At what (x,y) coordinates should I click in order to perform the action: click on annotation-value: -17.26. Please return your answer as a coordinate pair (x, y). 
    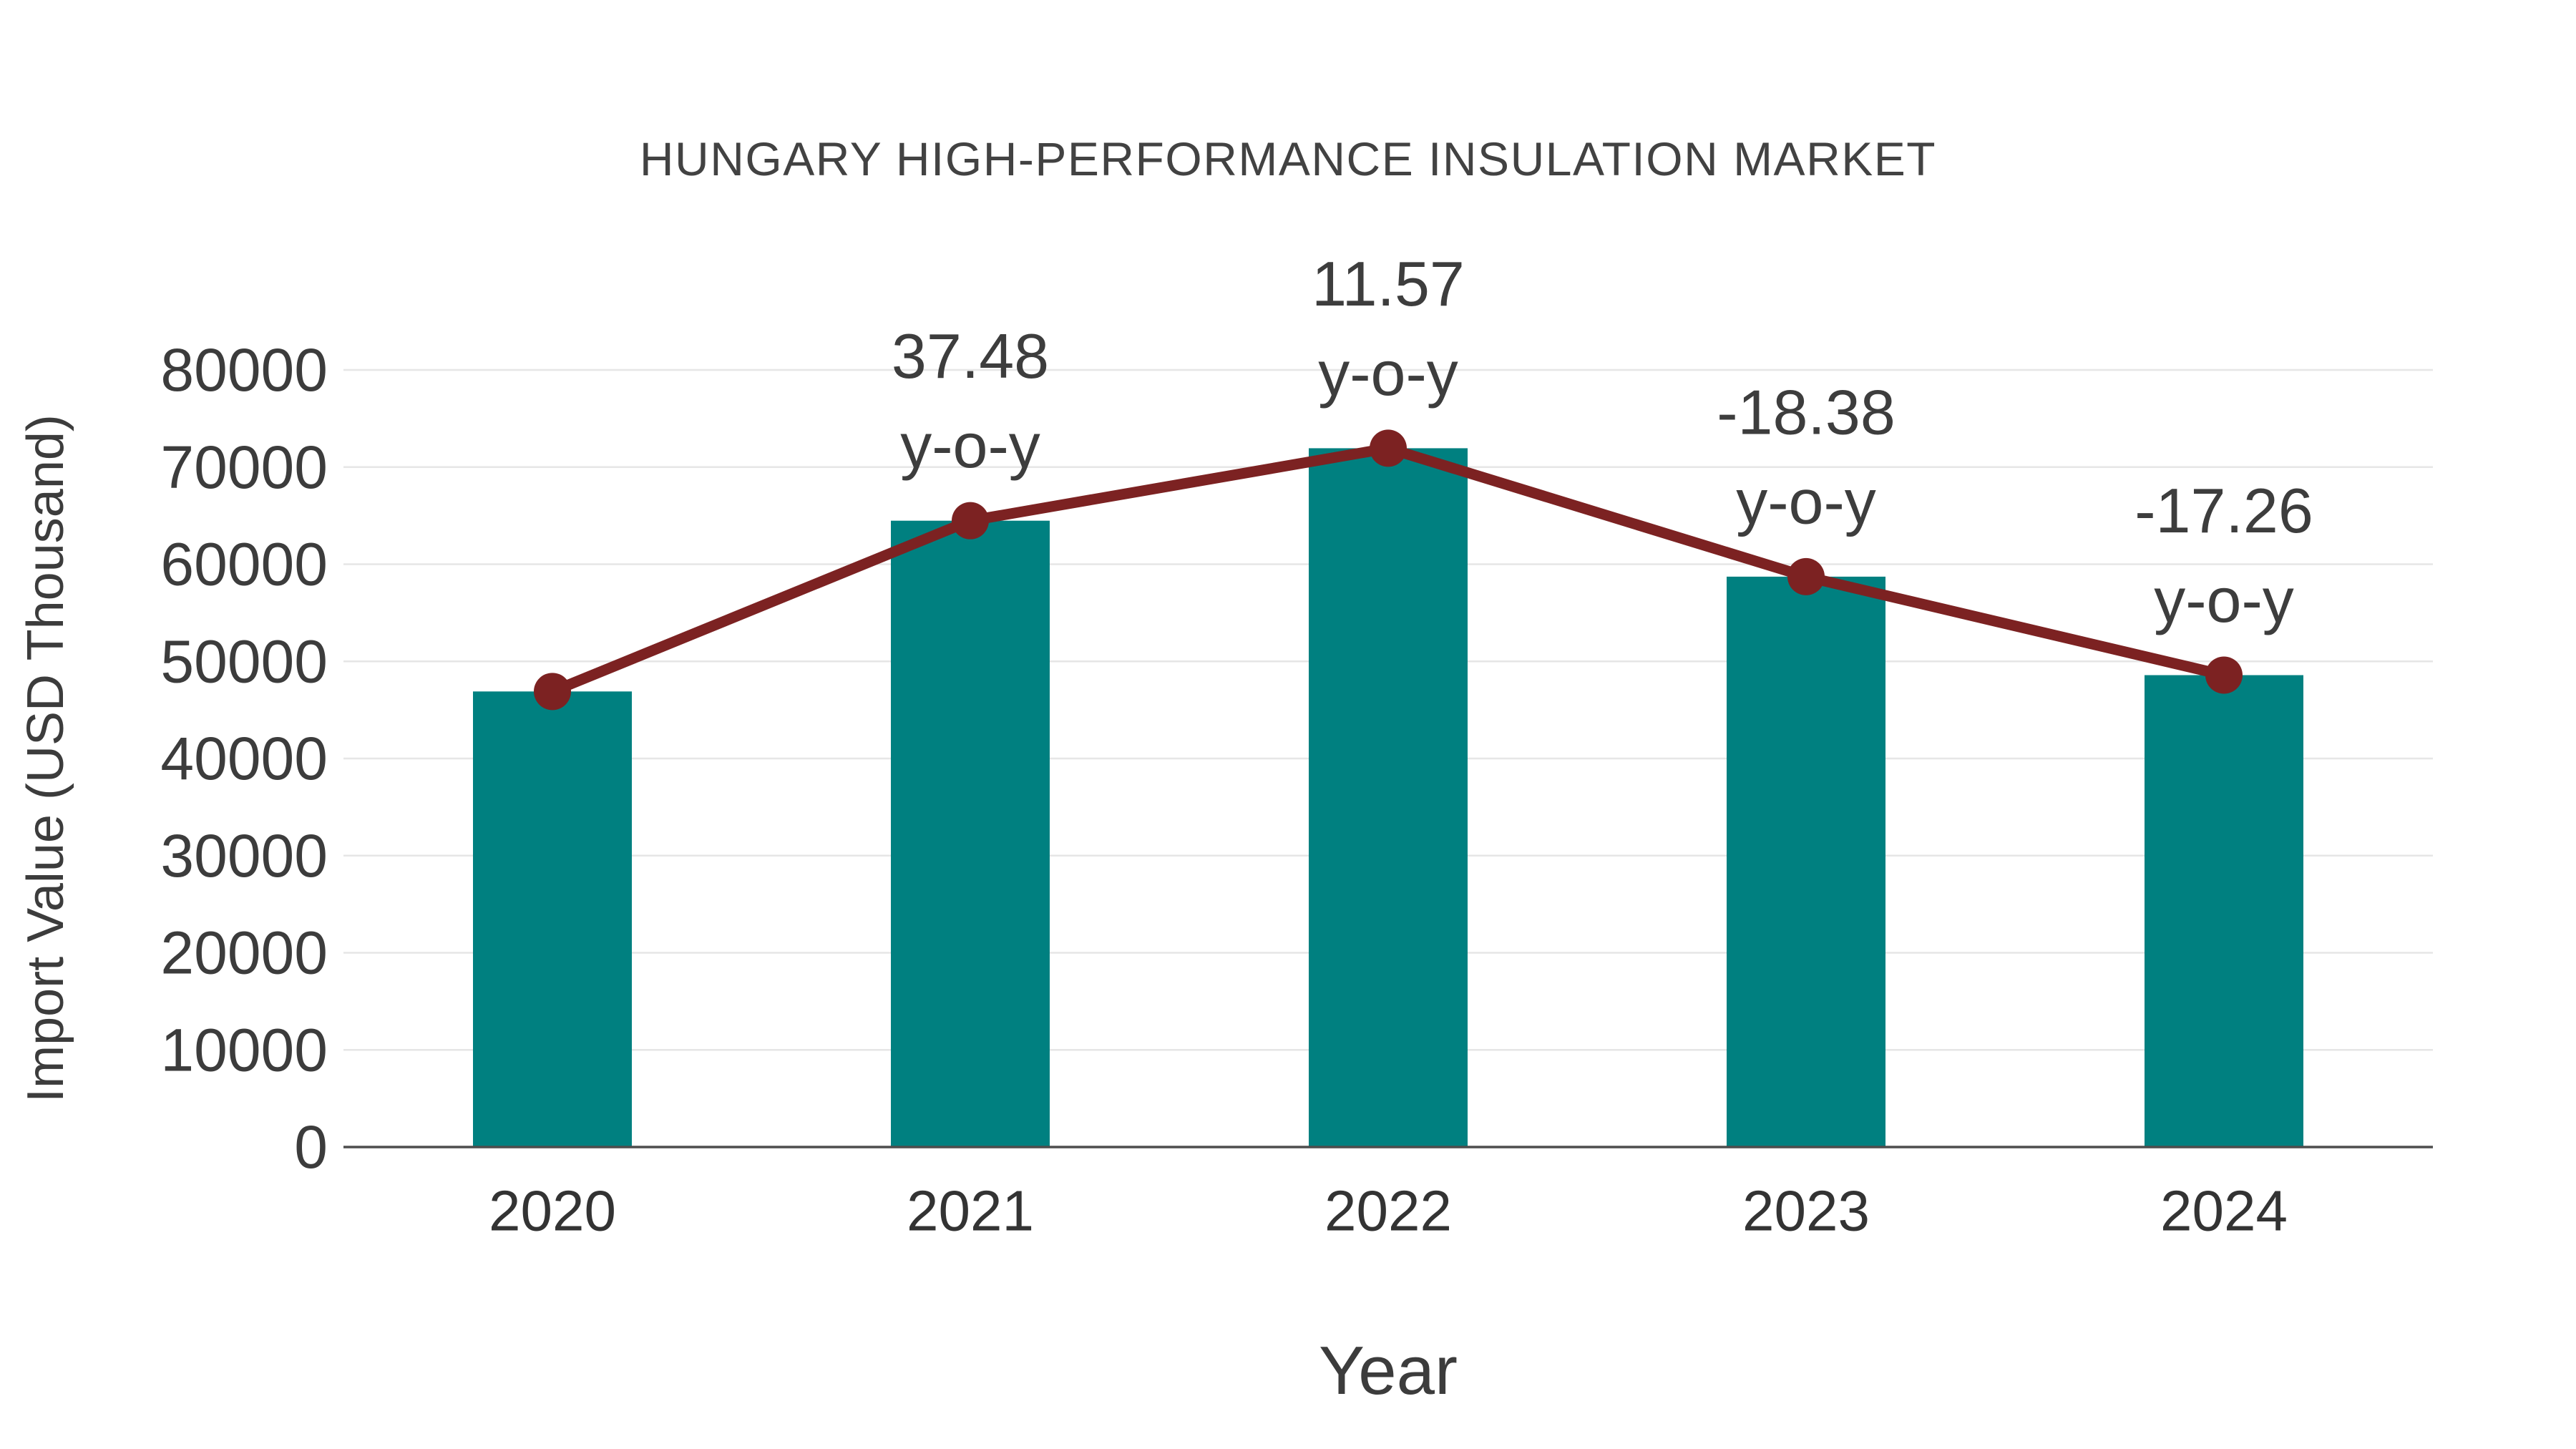
    Looking at the image, I should click on (2224, 510).